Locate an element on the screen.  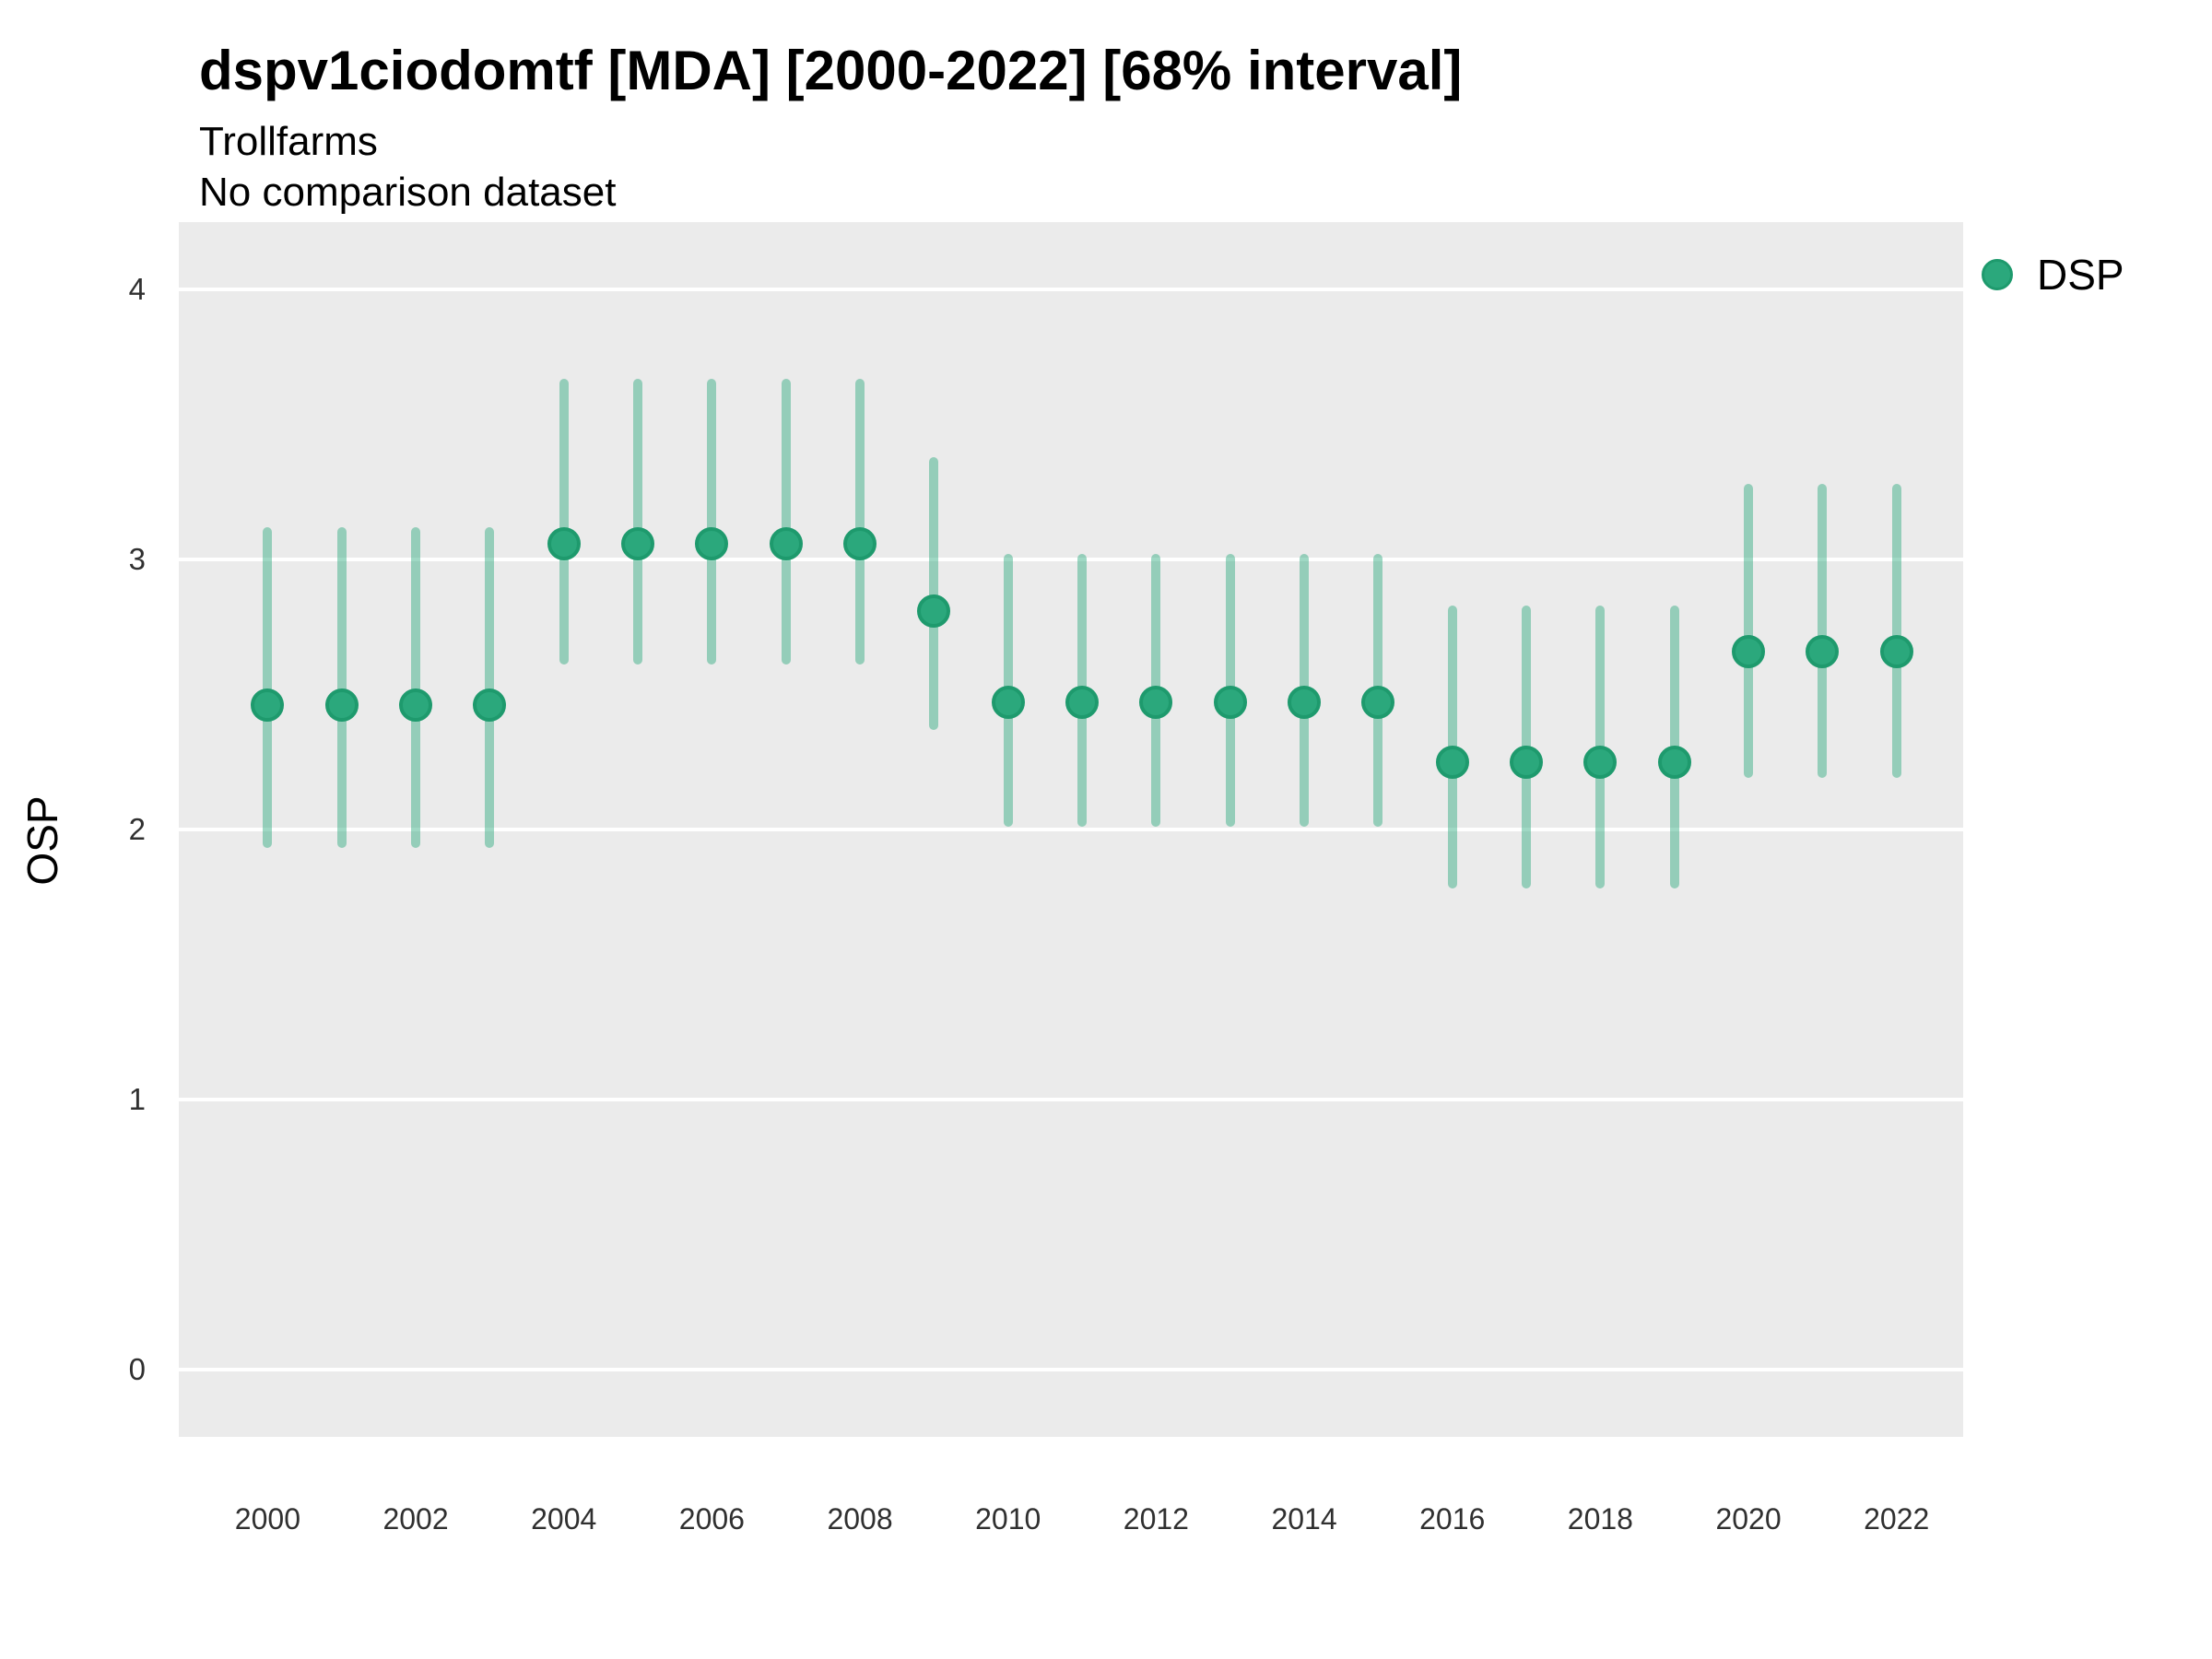
y-tick-label: 3 is located at coordinates (137, 559).